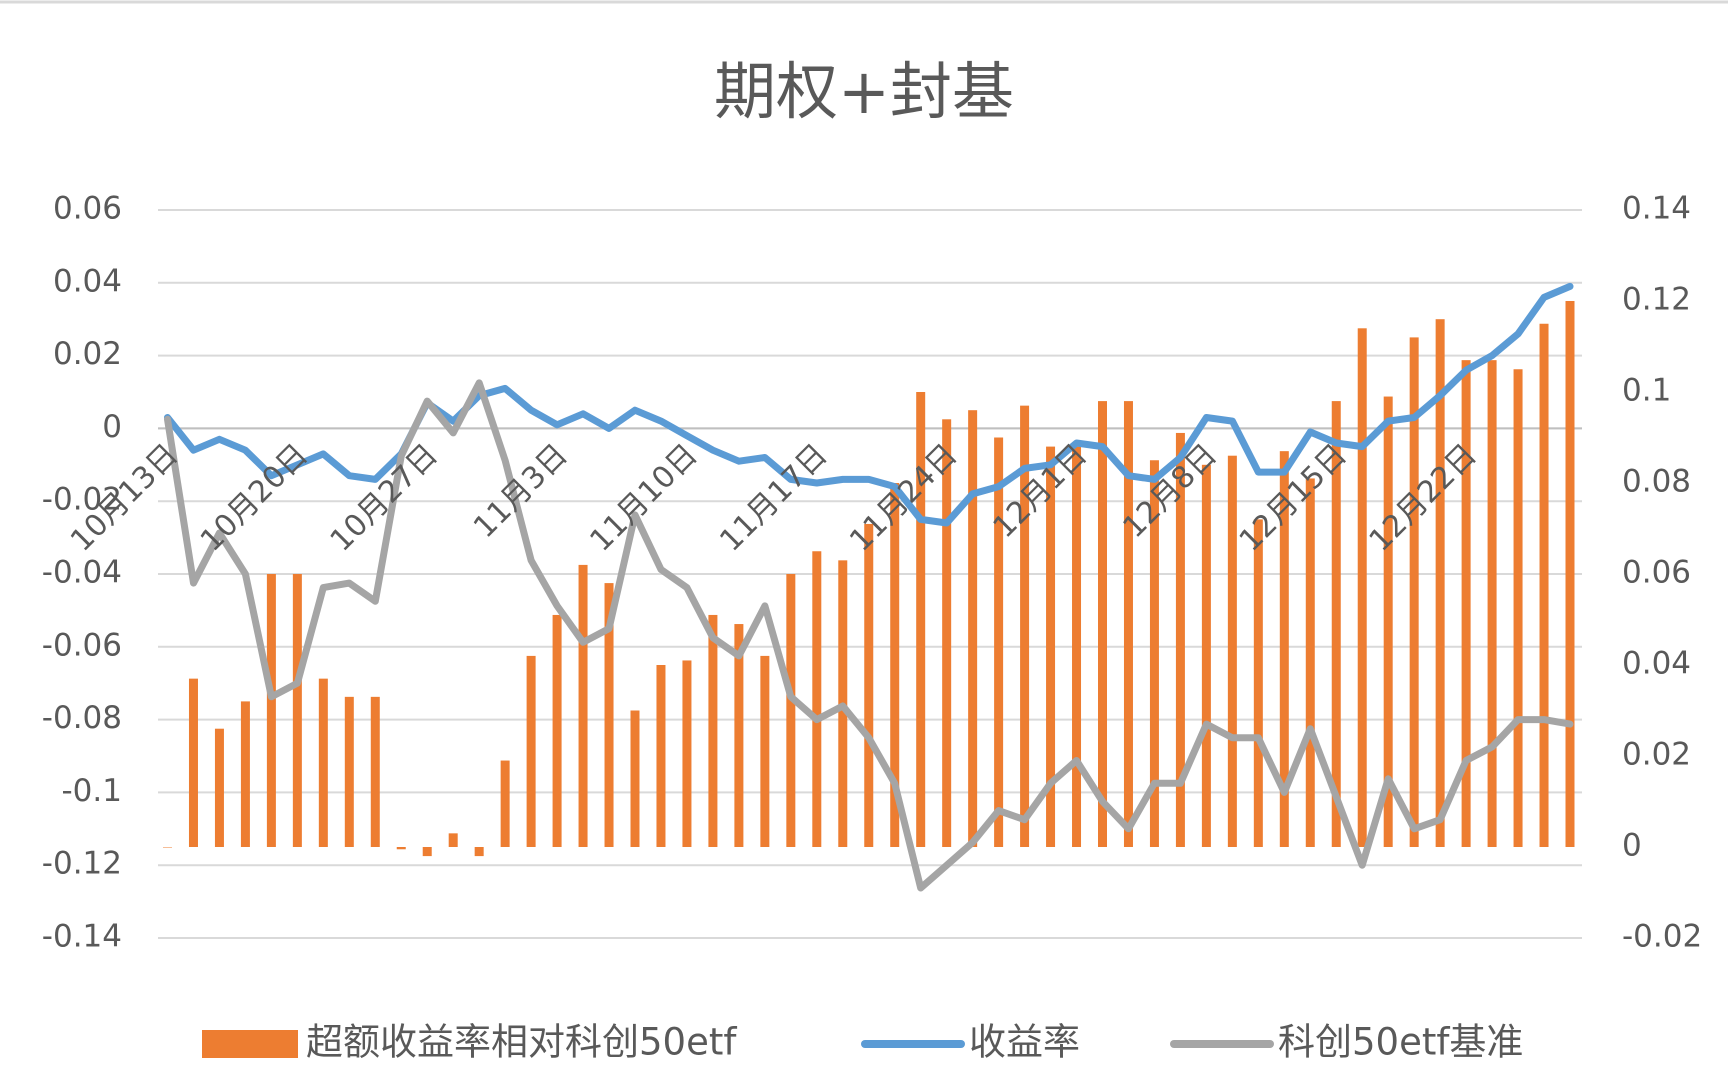 The image size is (1728, 1080). What do you see at coordinates (1656, 482) in the screenshot?
I see `y2-tick-label: 0.08` at bounding box center [1656, 482].